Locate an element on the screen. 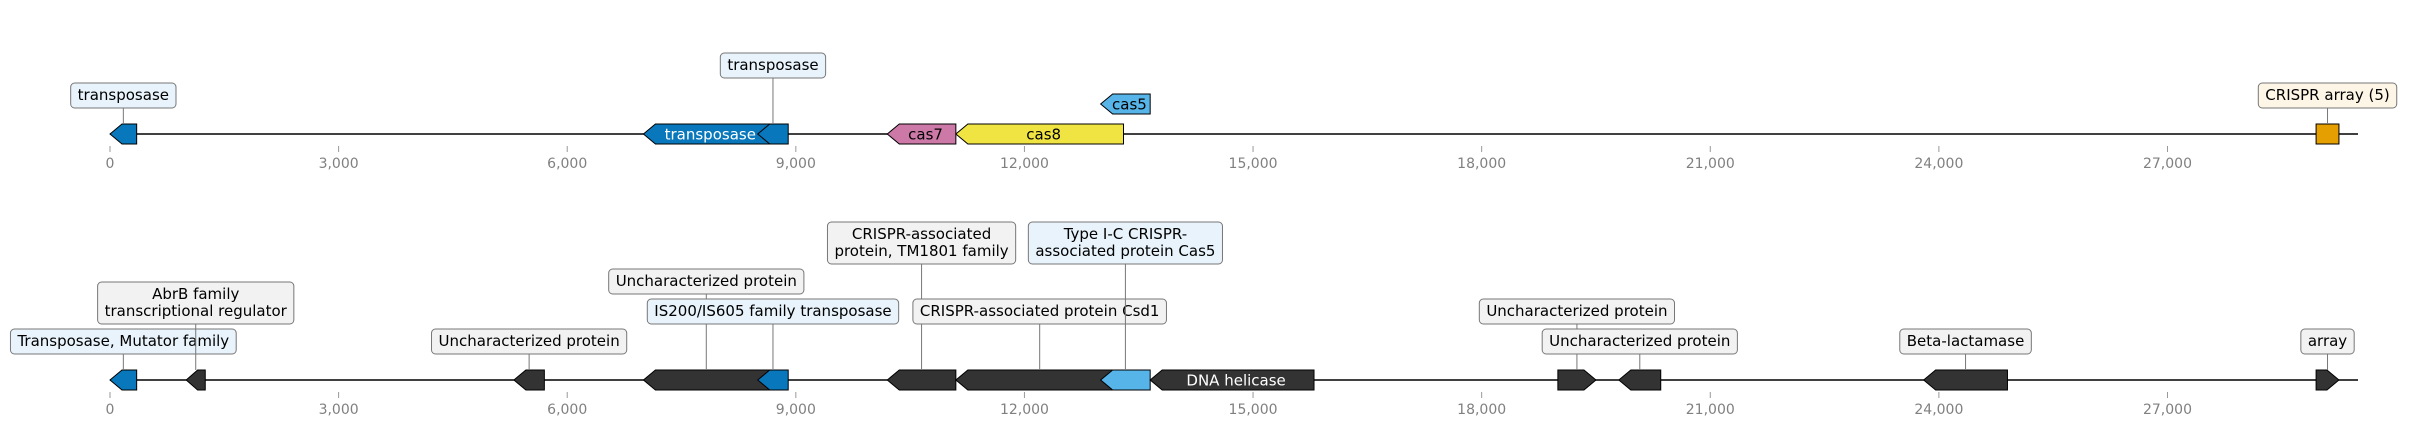 The image size is (2418, 428). gene-label-line: transposase is located at coordinates (772, 65).